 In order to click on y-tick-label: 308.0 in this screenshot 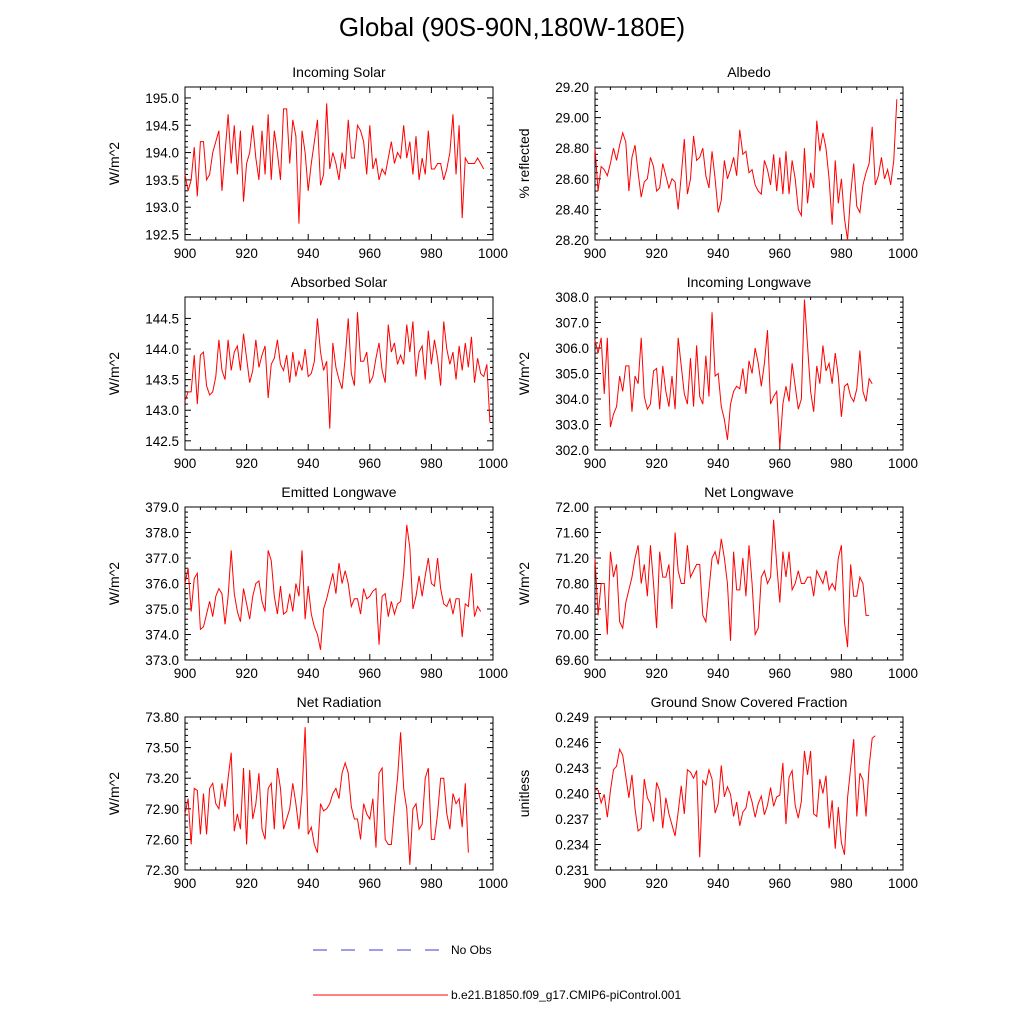, I will do `click(572, 297)`.